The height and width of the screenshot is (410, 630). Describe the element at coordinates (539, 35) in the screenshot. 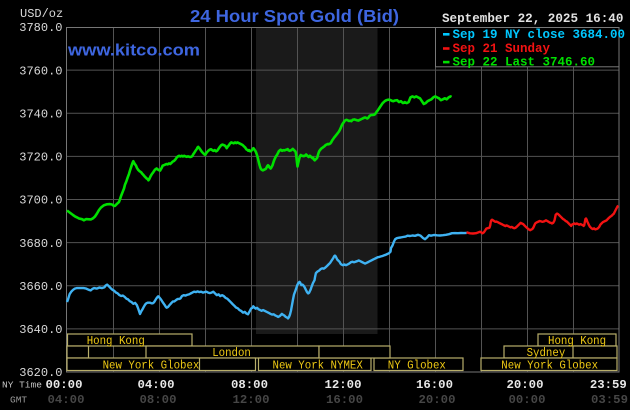

I see `svg-text: Sep 19 NY close 3684.00` at that location.